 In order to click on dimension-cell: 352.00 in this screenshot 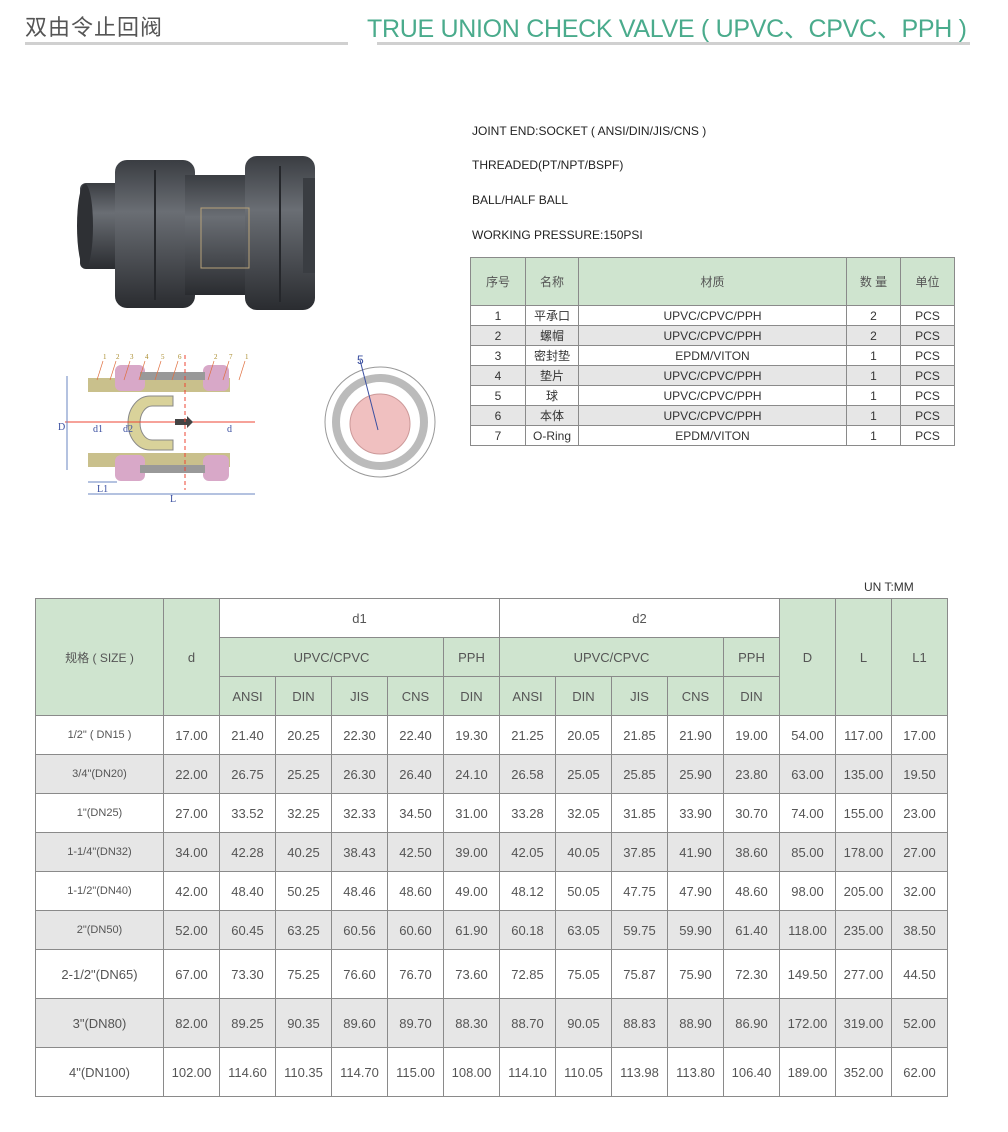, I will do `click(863, 1072)`.